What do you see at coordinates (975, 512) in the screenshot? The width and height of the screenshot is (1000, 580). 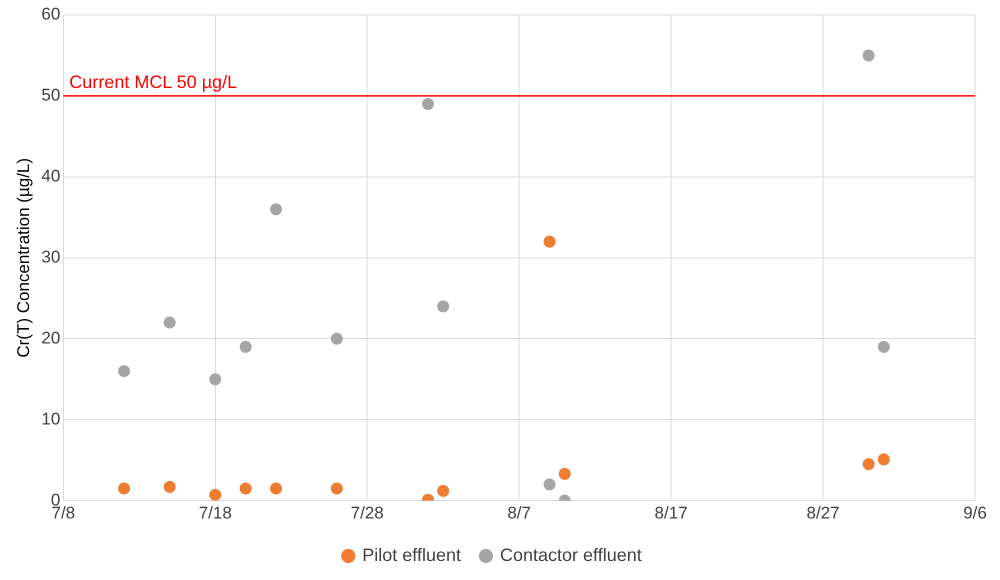 I see `x-tick-label: 9/6` at bounding box center [975, 512].